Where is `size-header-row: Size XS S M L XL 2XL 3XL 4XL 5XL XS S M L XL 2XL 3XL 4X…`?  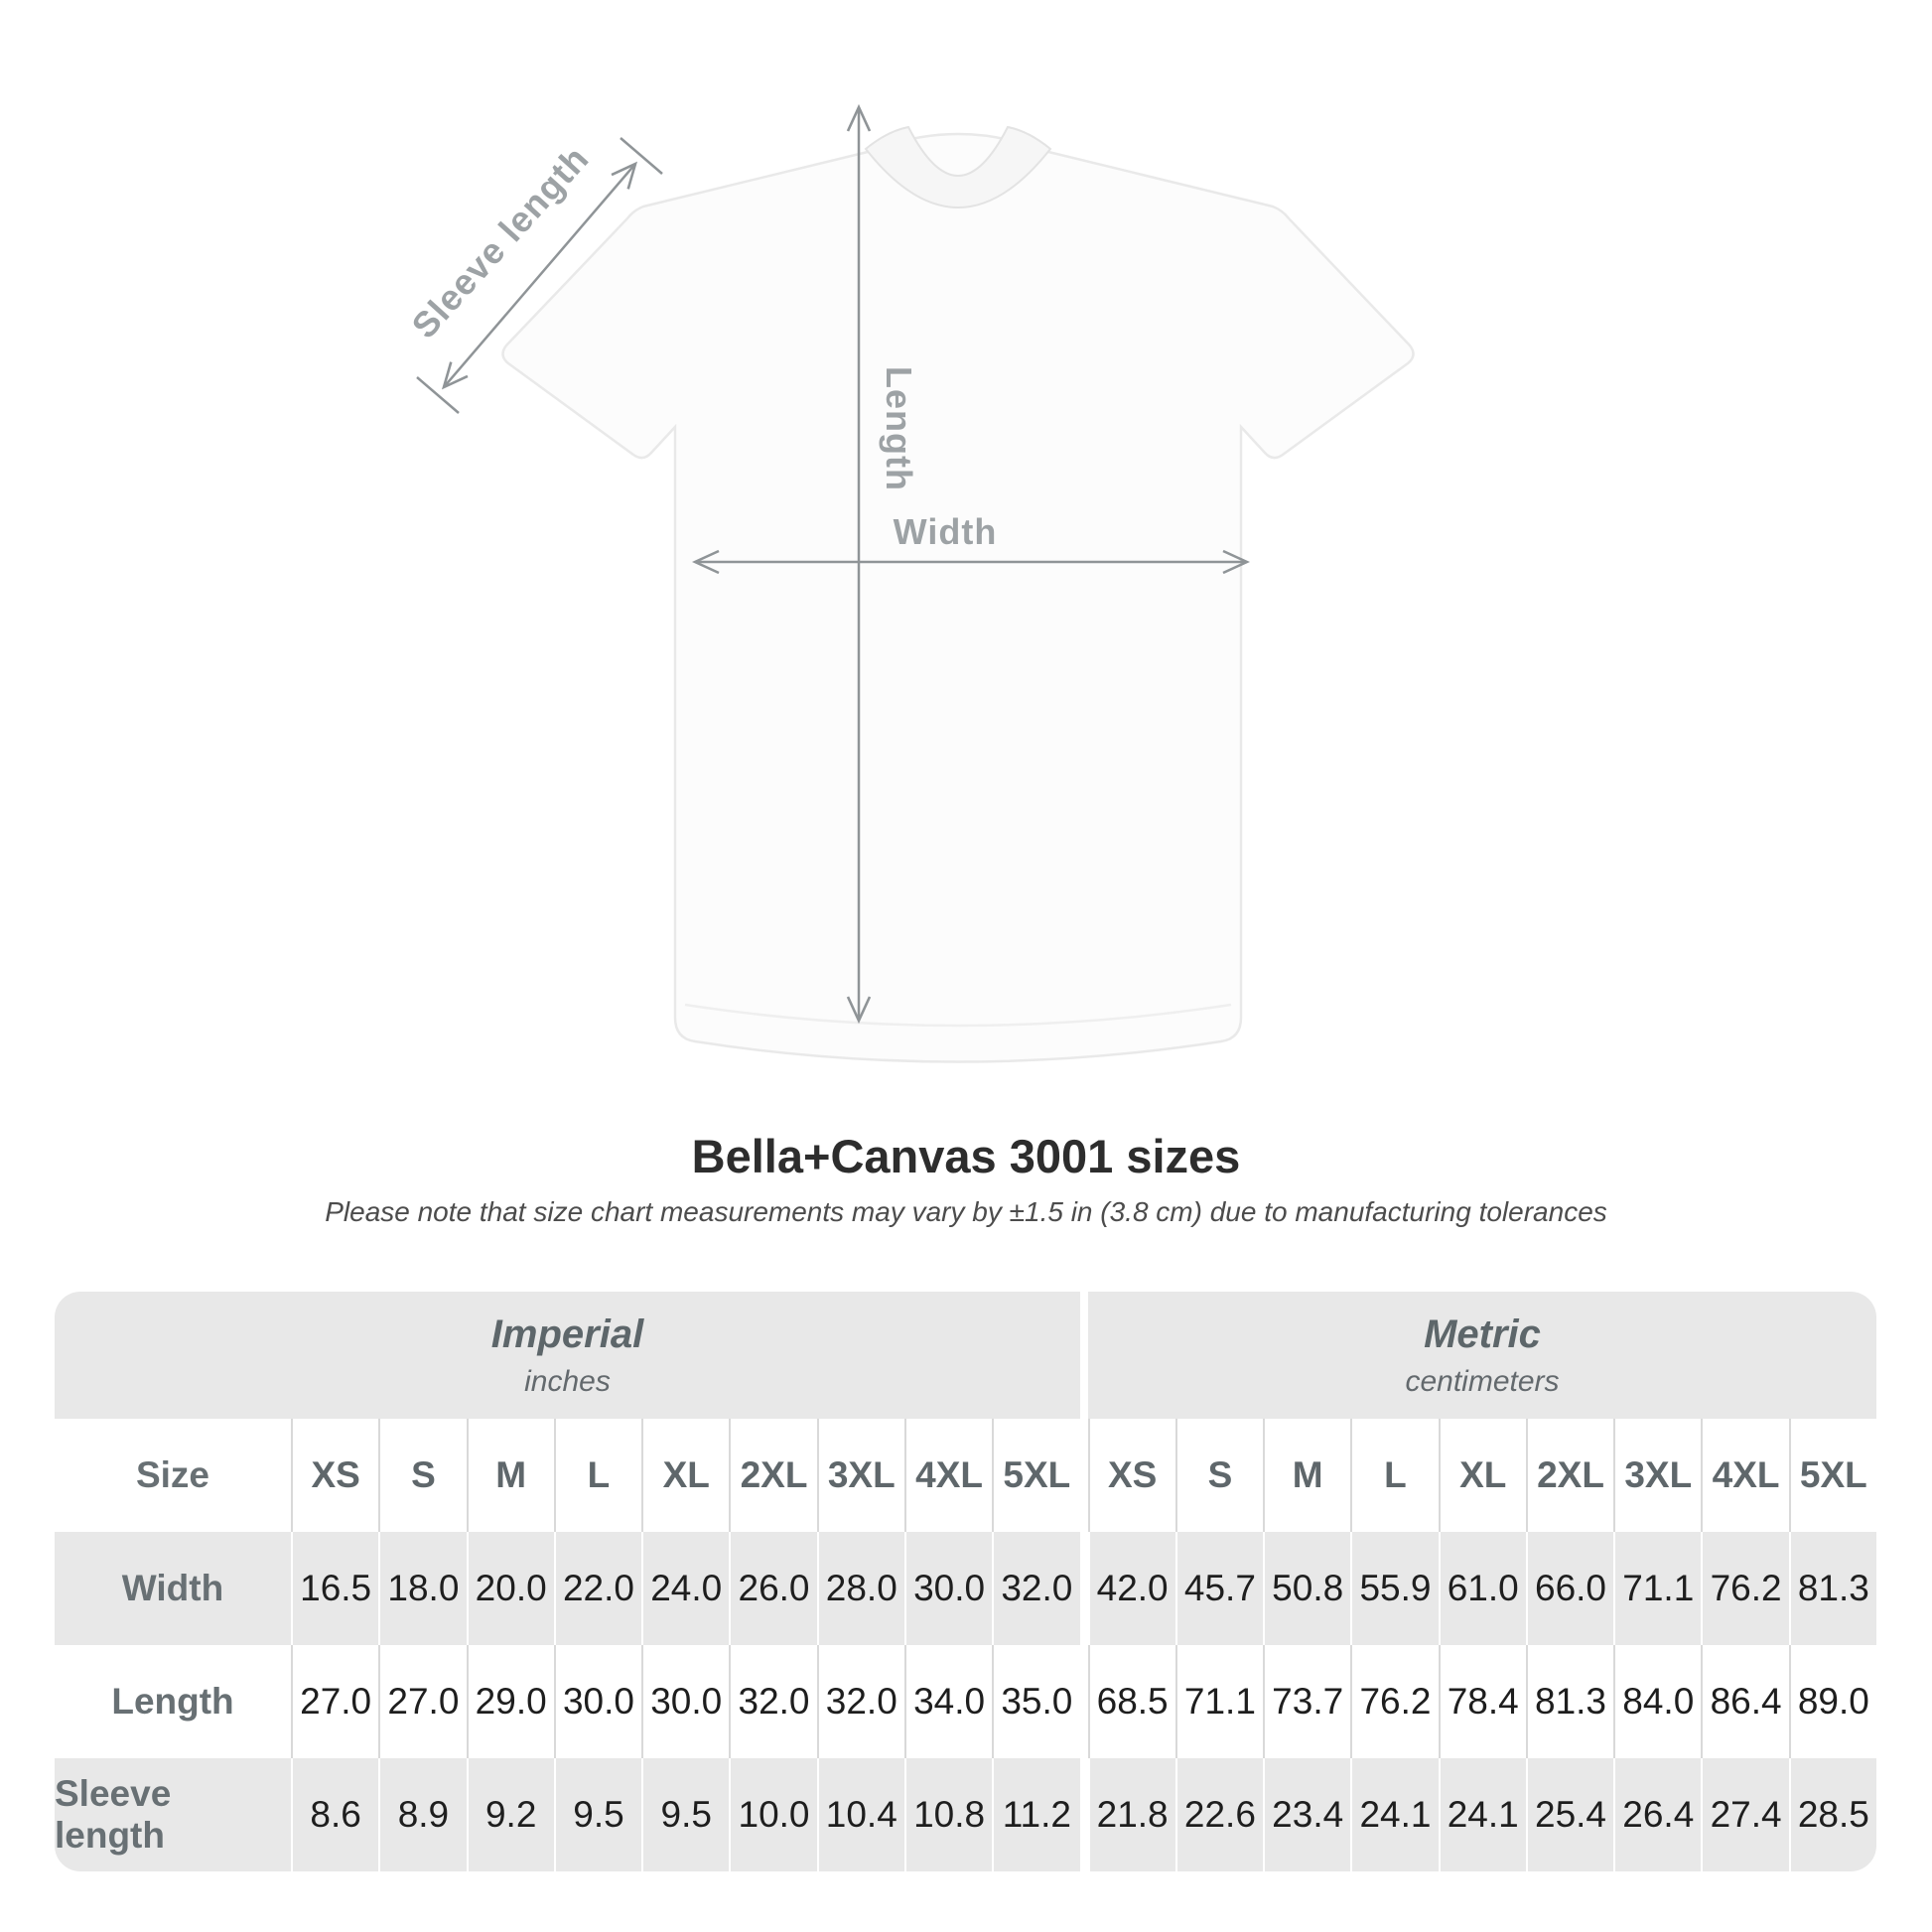 size-header-row: Size XS S M L XL 2XL 3XL 4XL 5XL XS S M L XL 2XL 3XL 4X… is located at coordinates (966, 1475).